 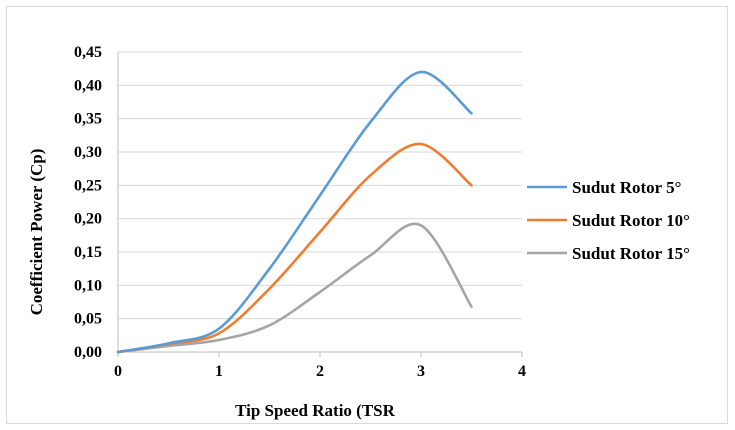 What do you see at coordinates (88, 352) in the screenshot?
I see `y-tick-label-0: 0,00` at bounding box center [88, 352].